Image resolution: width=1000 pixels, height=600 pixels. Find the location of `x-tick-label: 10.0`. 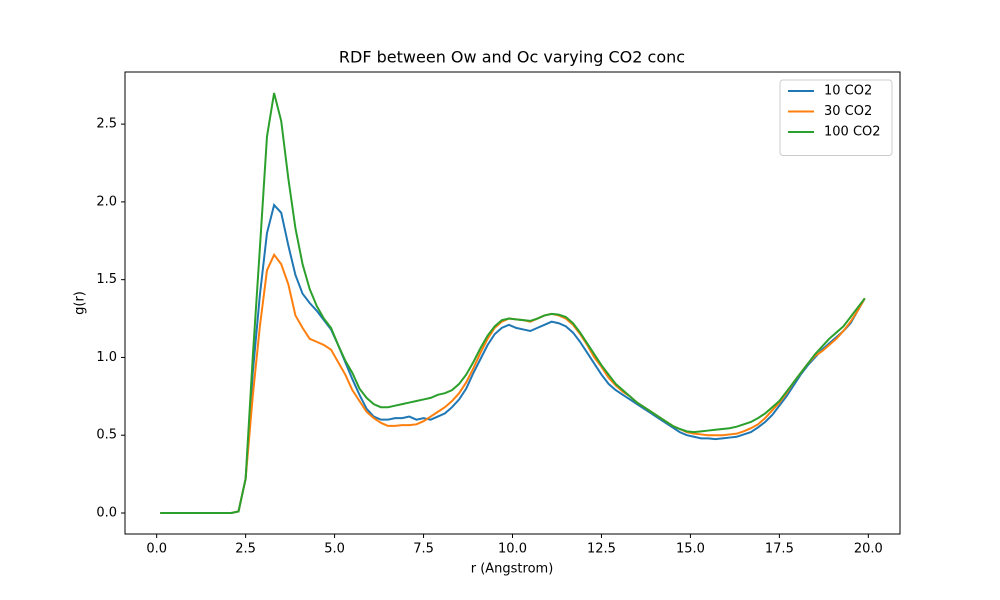

x-tick-label: 10.0 is located at coordinates (512, 549).